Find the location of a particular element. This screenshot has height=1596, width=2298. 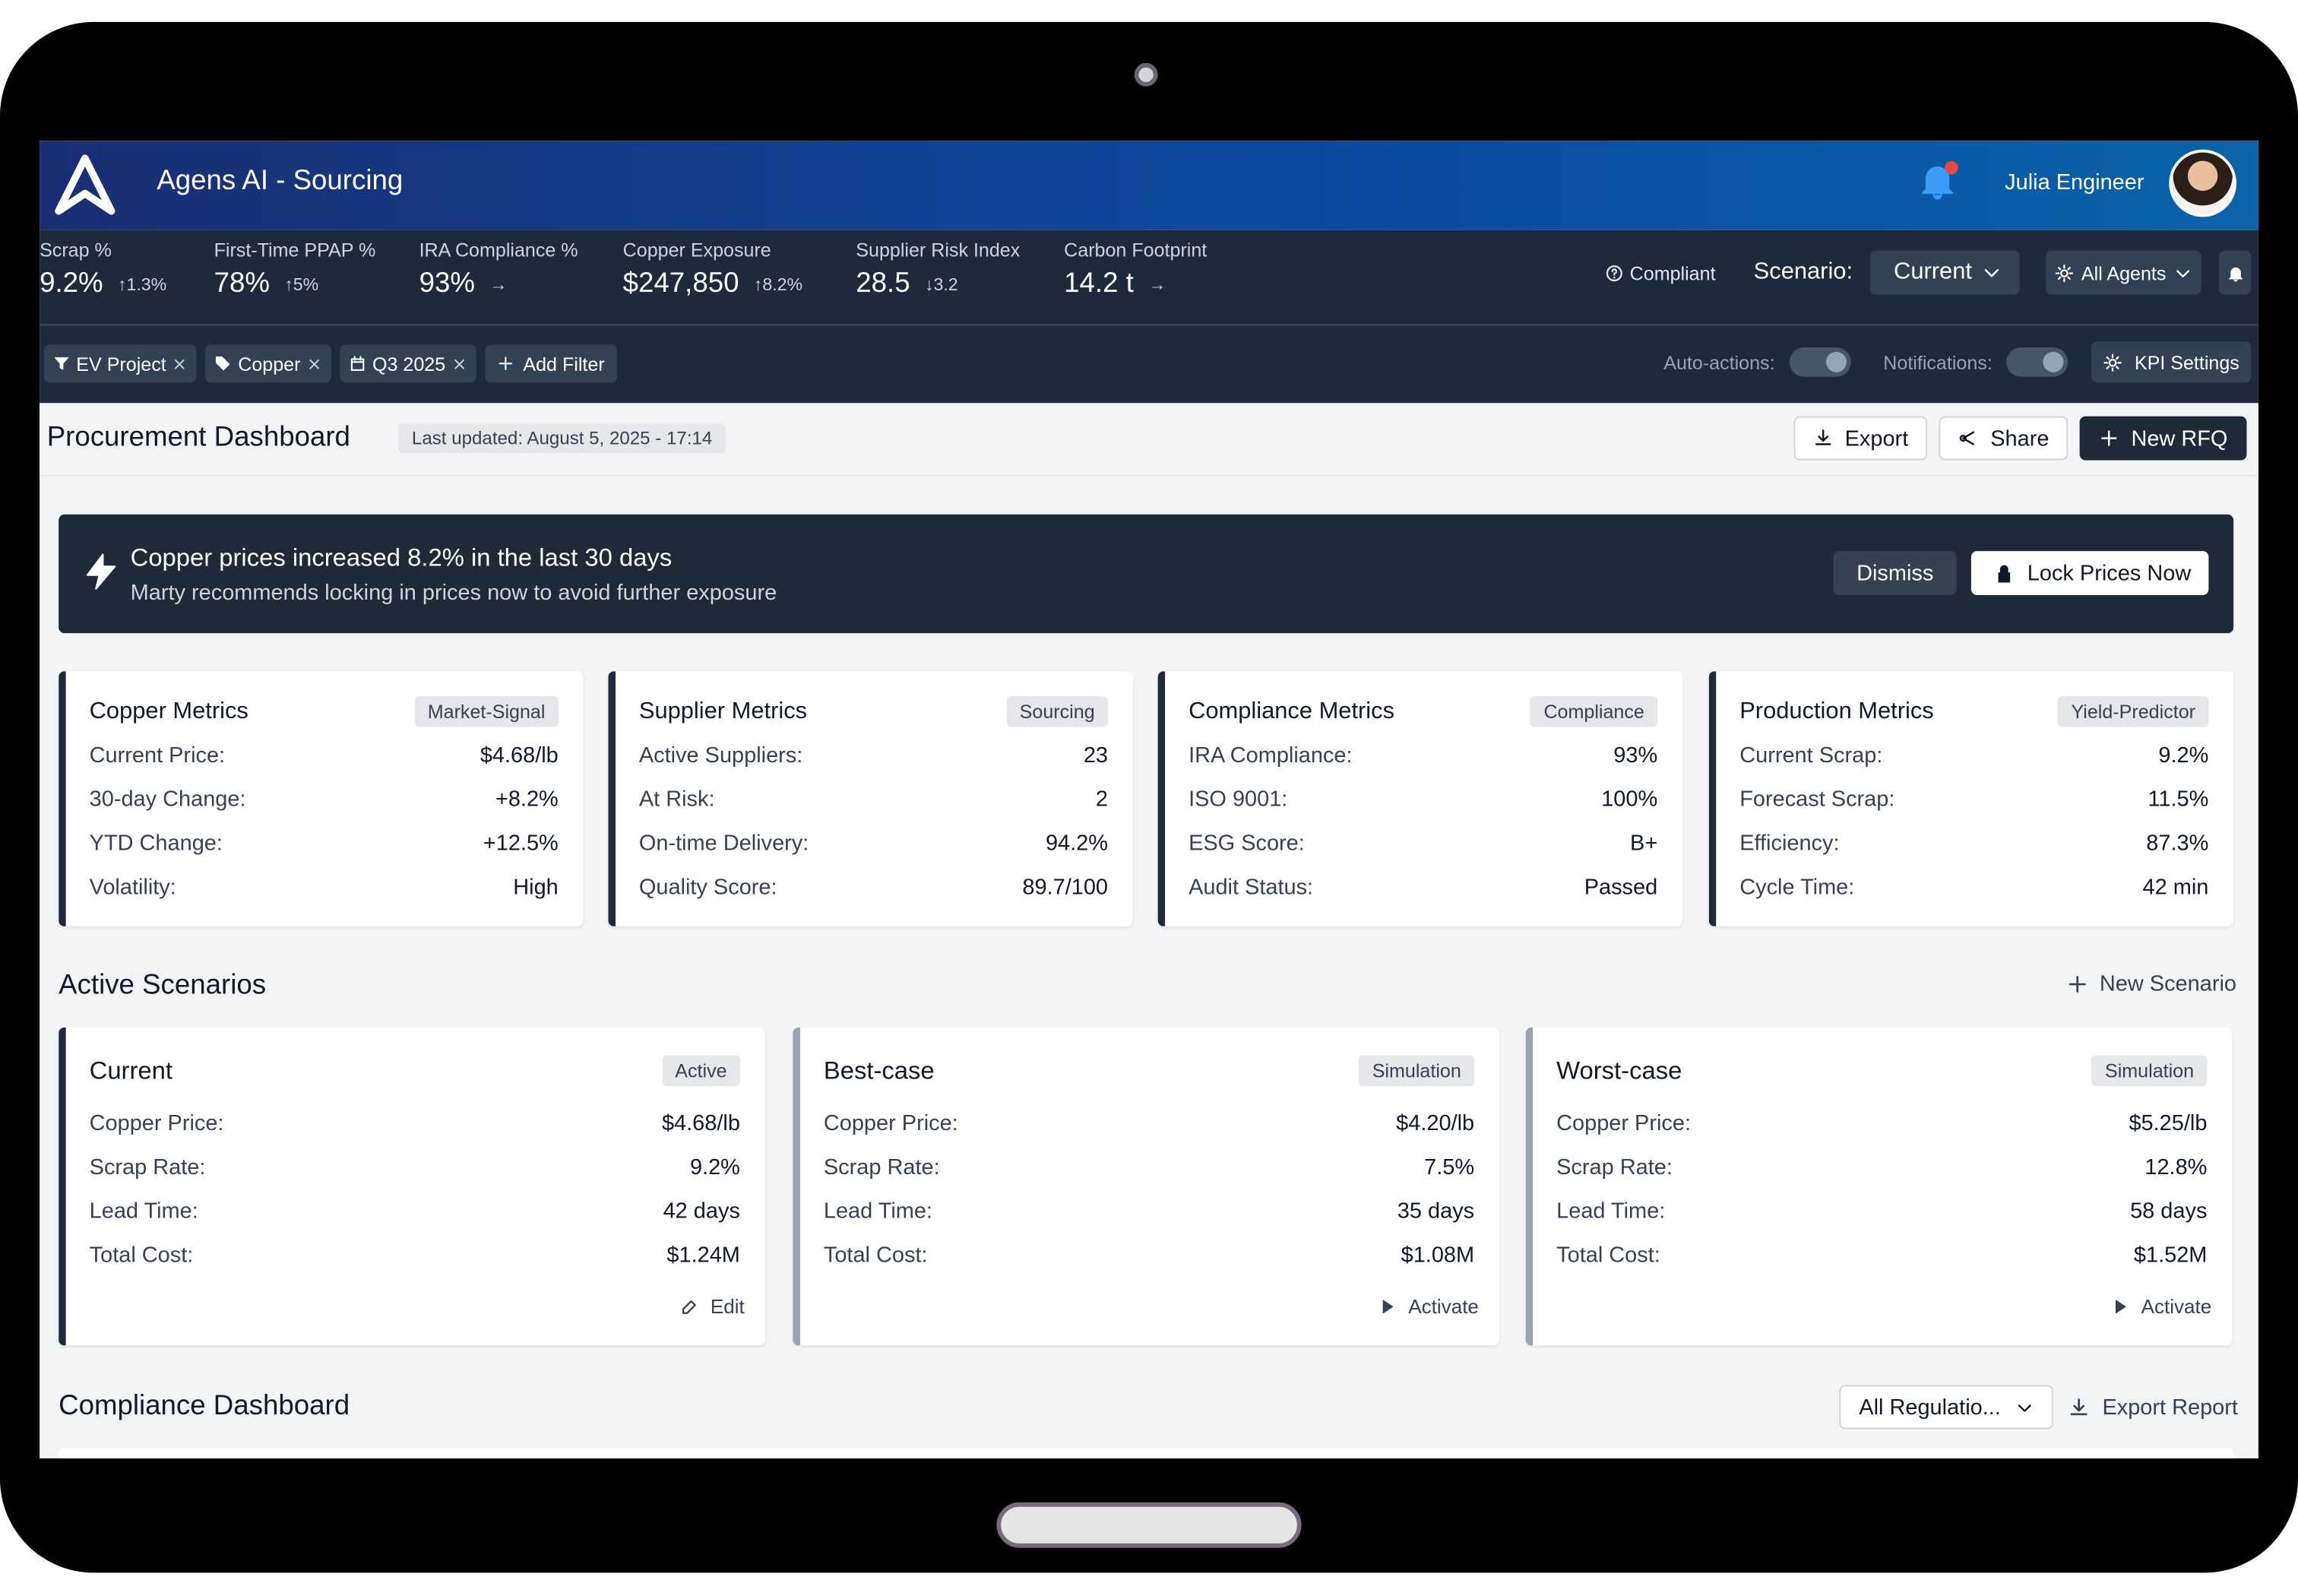

metric-value: B+ is located at coordinates (1644, 844).